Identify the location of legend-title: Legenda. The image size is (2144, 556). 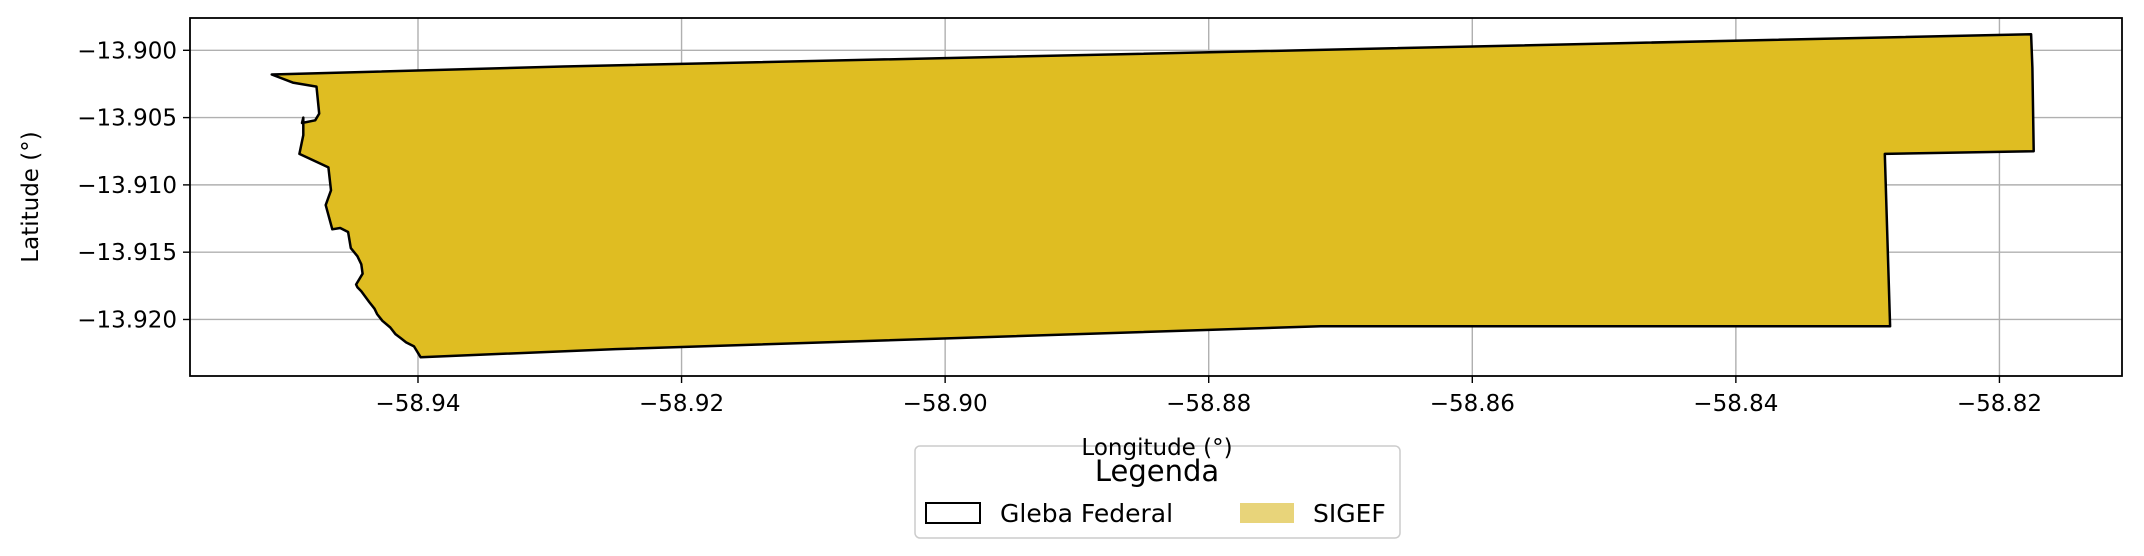
(1157, 471).